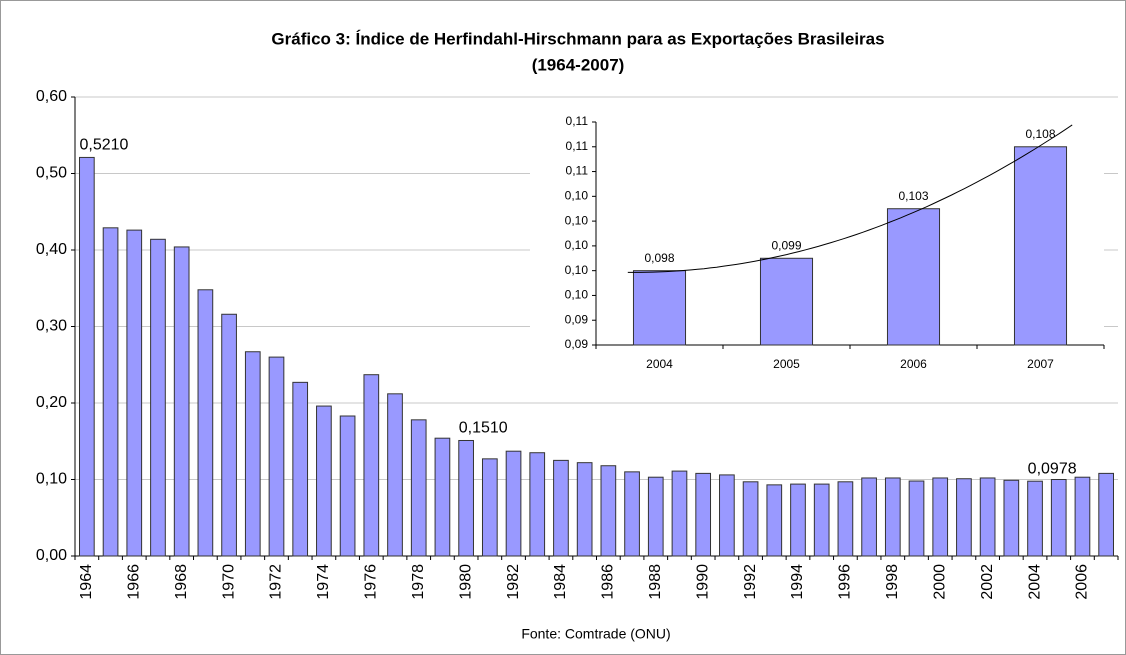 This screenshot has width=1126, height=655. I want to click on x-tick-label: 1980, so click(465, 582).